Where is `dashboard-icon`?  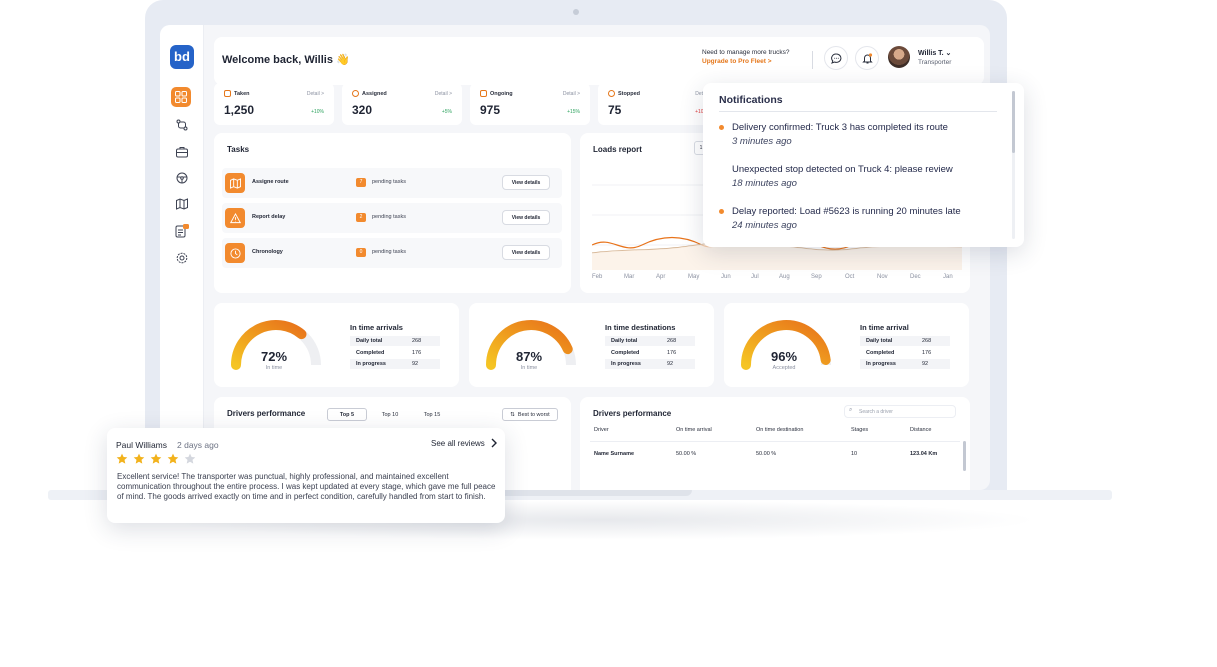
dashboard-icon is located at coordinates (181, 97).